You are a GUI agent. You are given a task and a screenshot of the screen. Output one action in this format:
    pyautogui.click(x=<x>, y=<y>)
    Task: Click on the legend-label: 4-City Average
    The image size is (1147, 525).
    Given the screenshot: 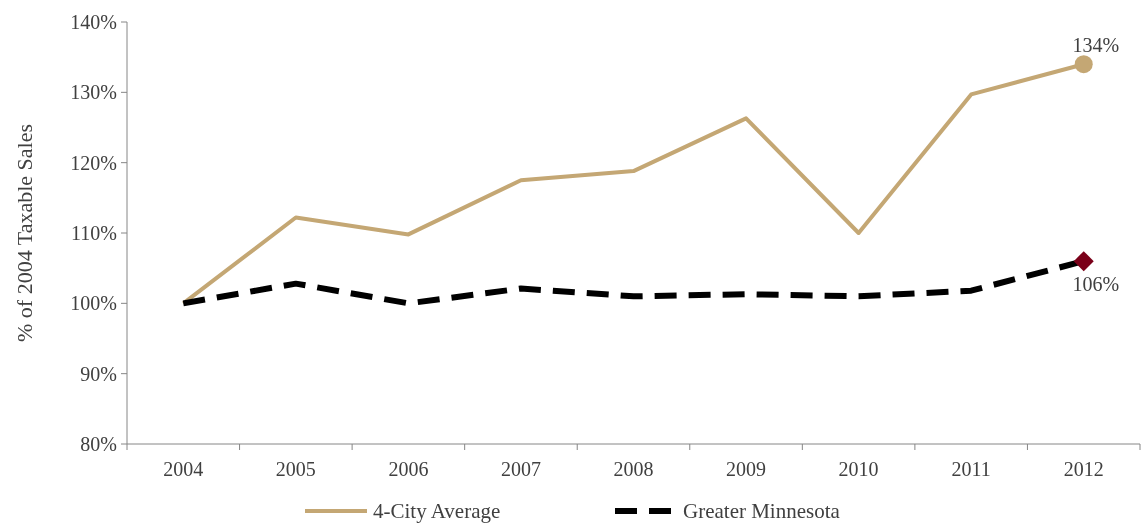 What is the action you would take?
    pyautogui.click(x=437, y=511)
    